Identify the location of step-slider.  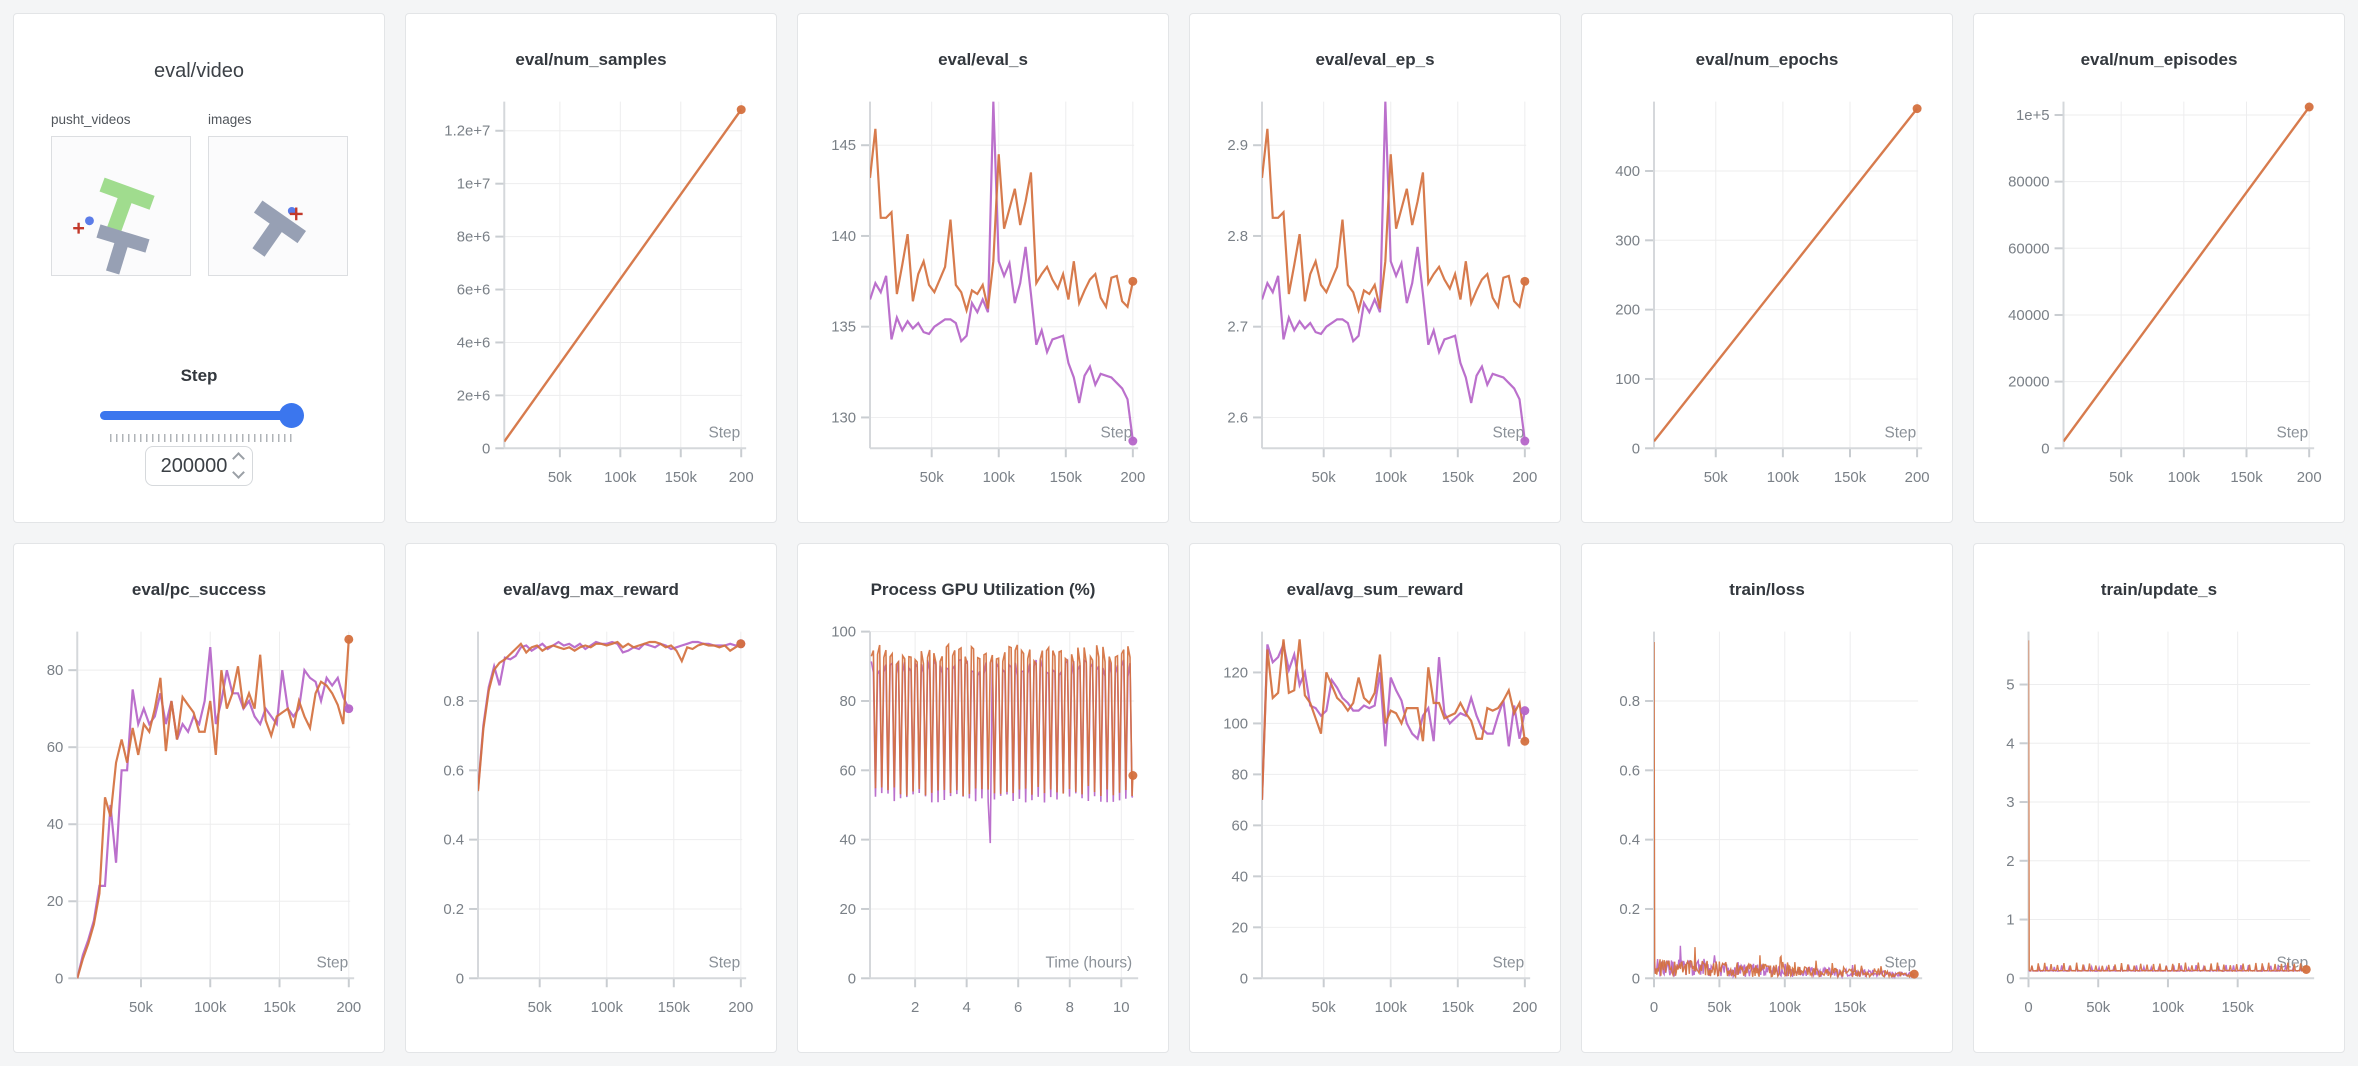
(202, 415).